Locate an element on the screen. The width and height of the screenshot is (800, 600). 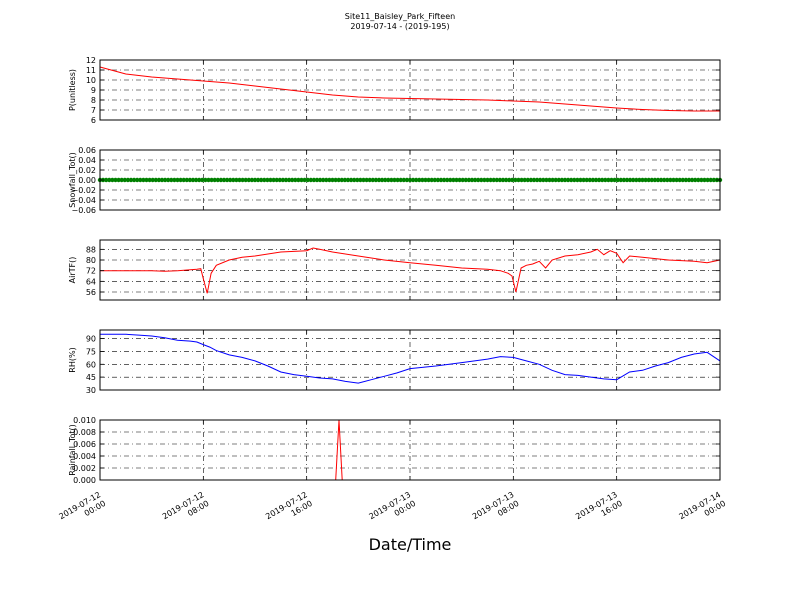
y-axis-label: AirTF() is located at coordinates (72, 270).